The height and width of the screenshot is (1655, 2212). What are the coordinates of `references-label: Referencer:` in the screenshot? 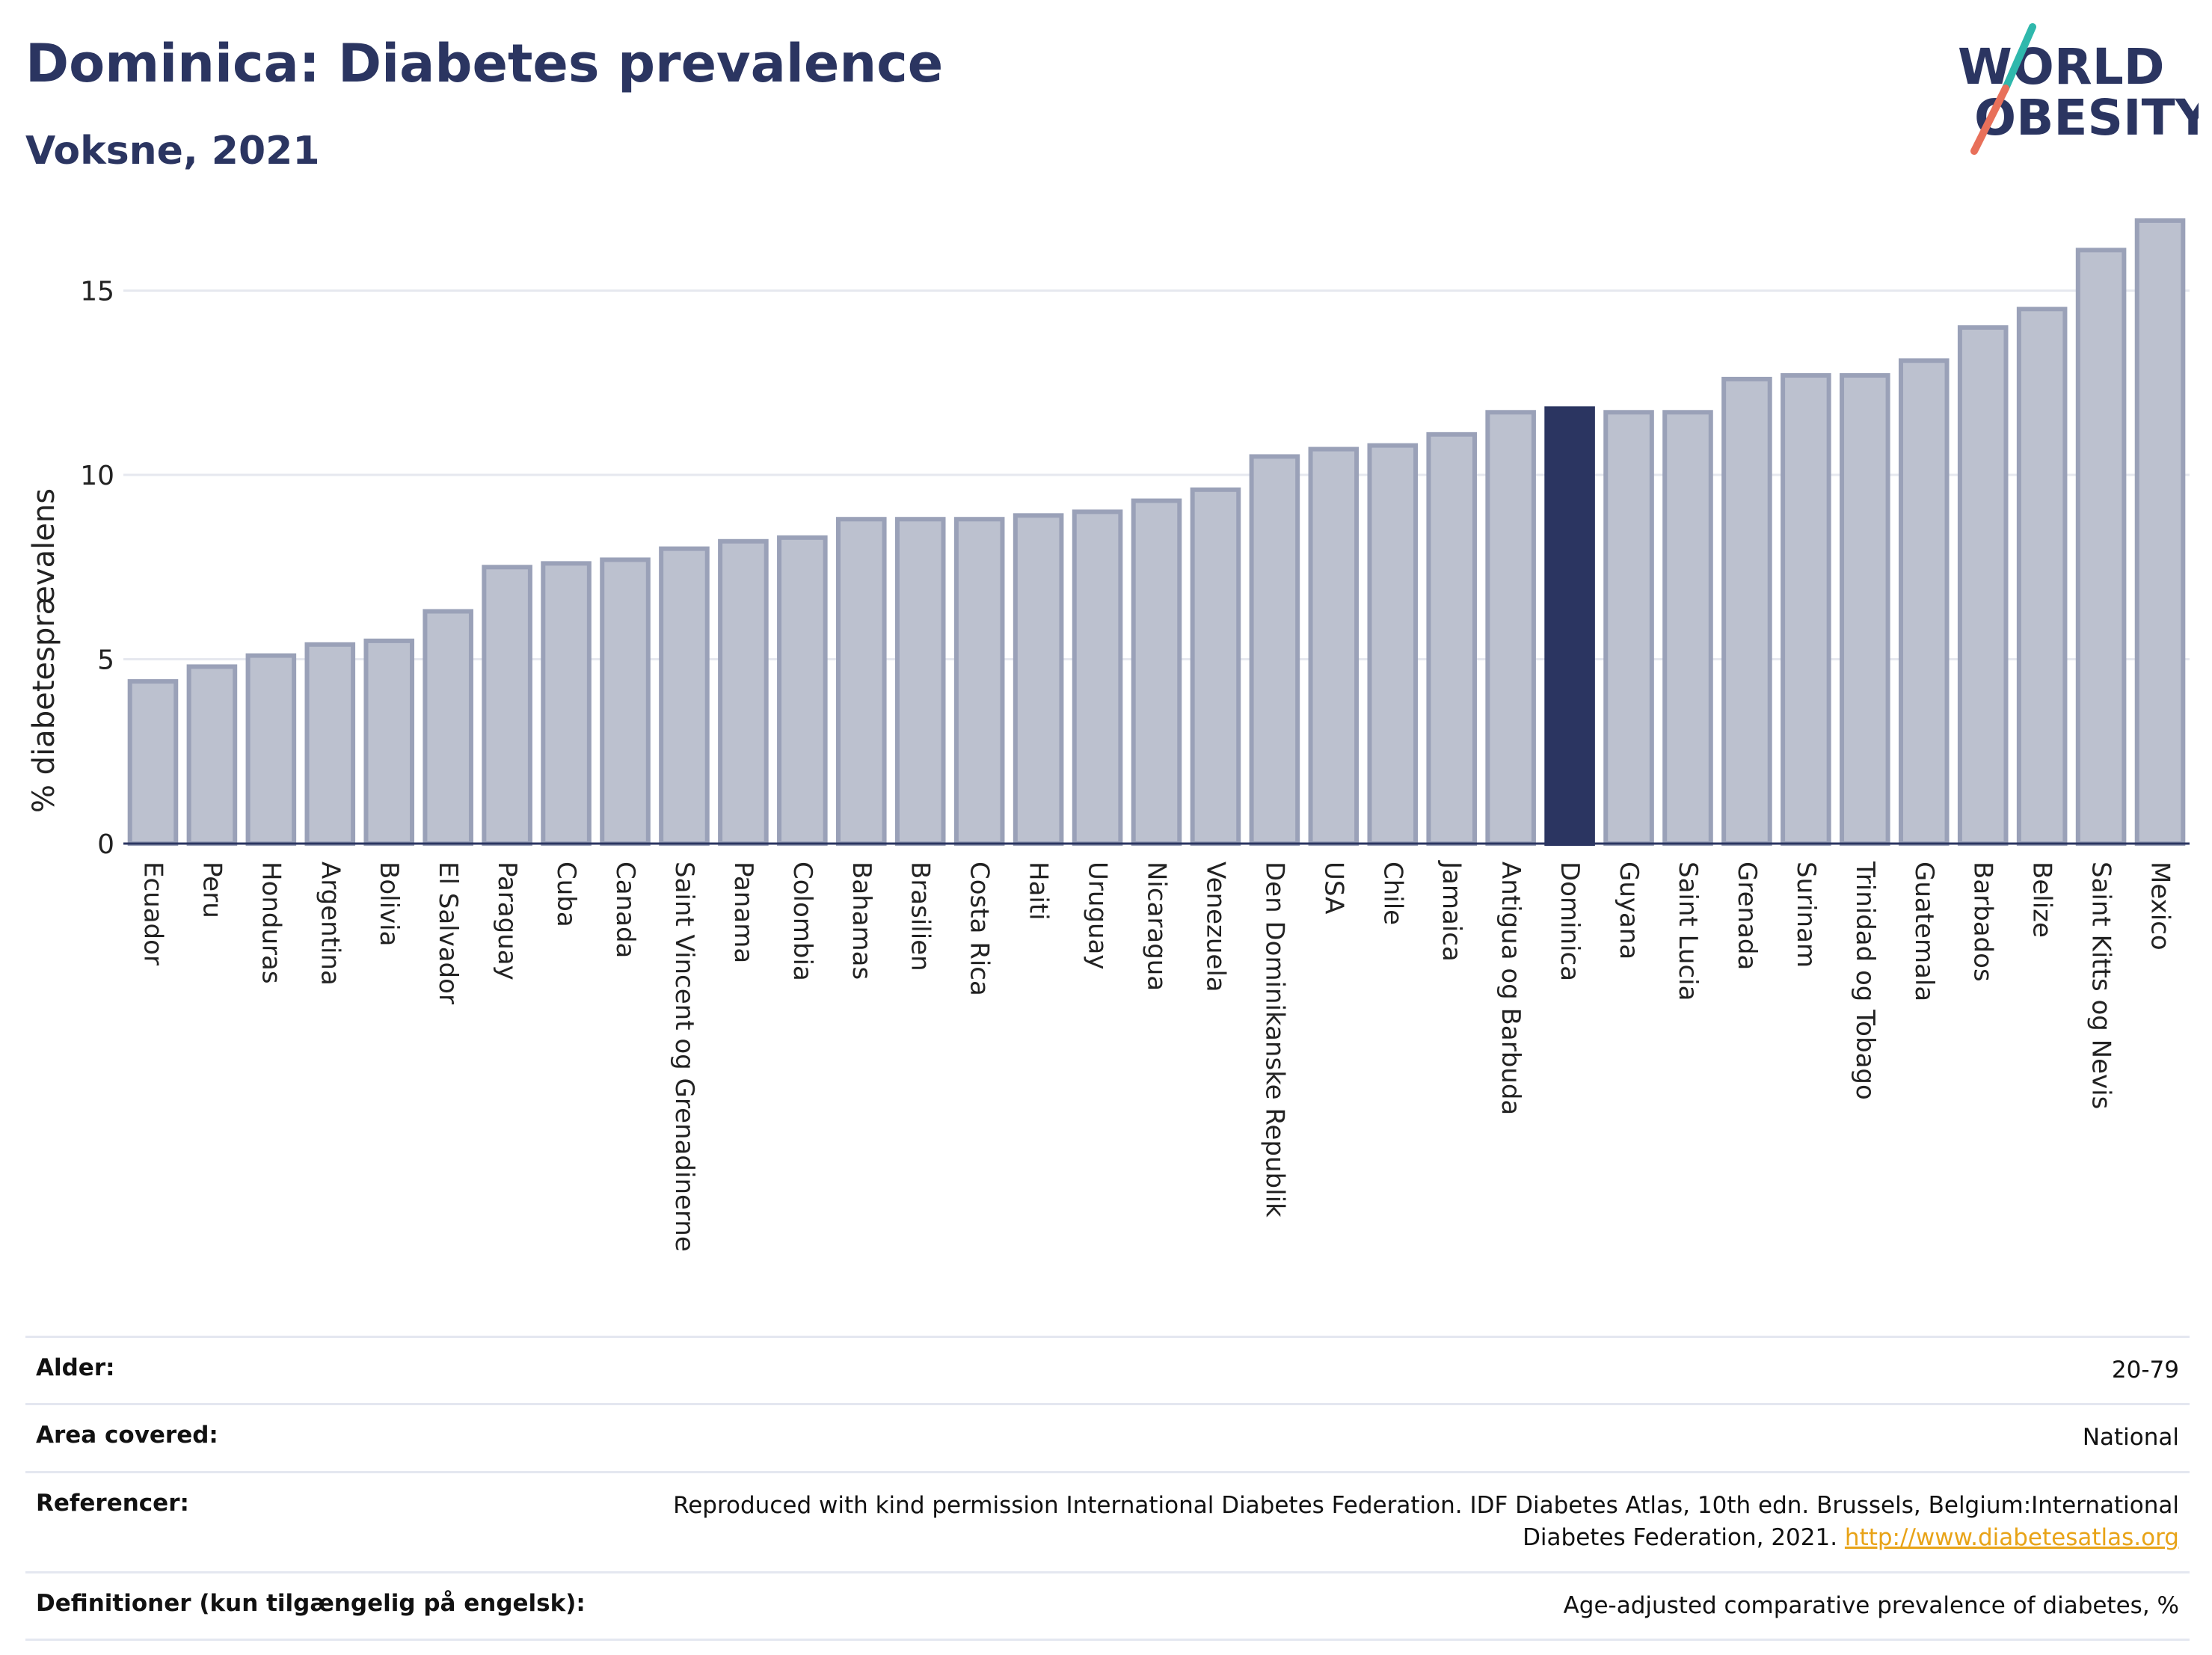 It's located at (112, 1503).